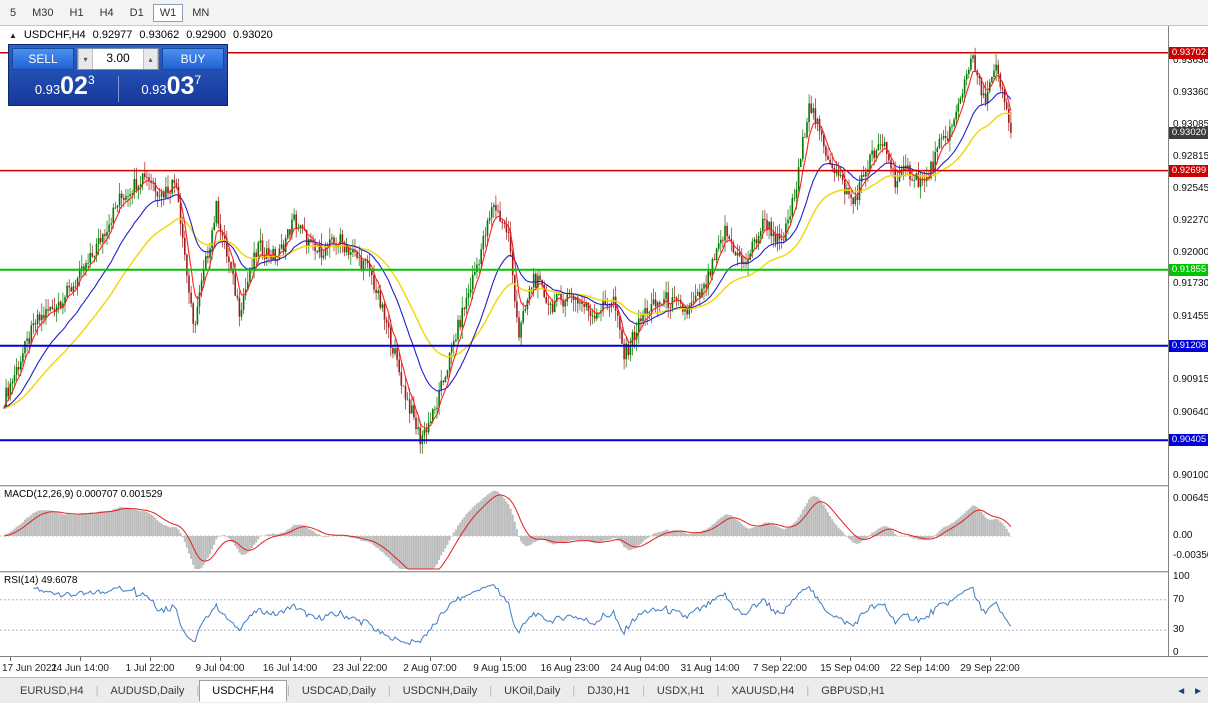  Describe the element at coordinates (13, 35) in the screenshot. I see `symbol-expand-icon: ▲` at that location.